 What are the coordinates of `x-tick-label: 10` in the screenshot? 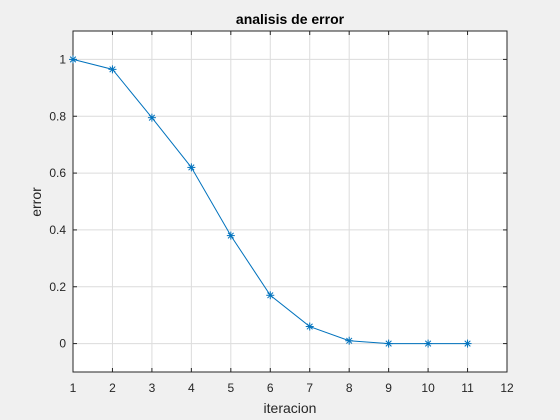 It's located at (428, 388).